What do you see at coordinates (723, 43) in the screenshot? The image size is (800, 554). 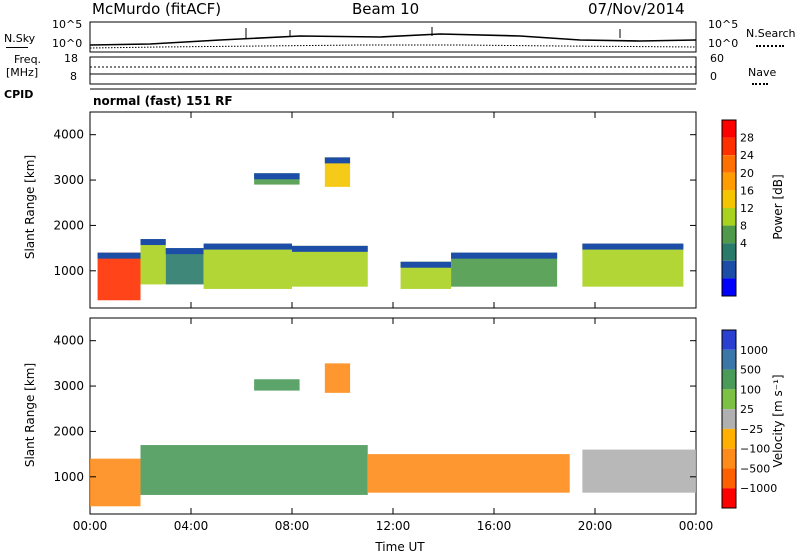 I see `nsearch-tick-bottom: 10^0` at bounding box center [723, 43].